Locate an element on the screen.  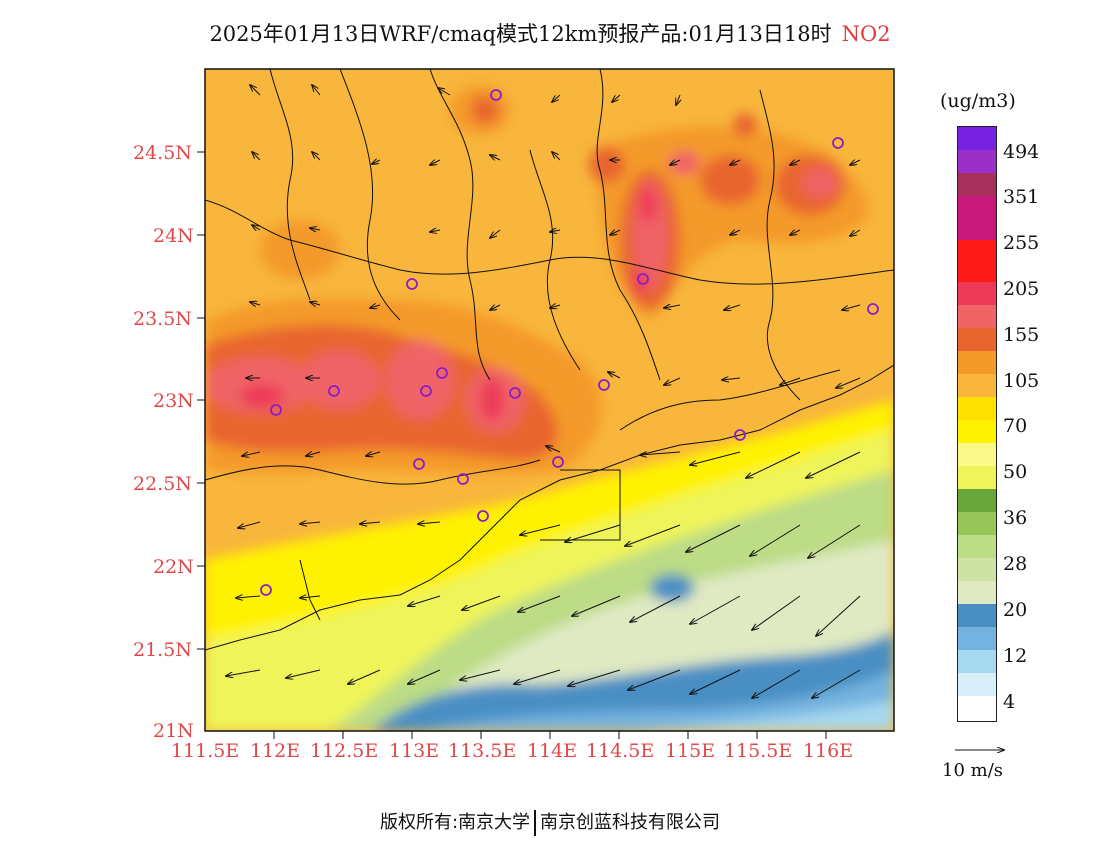
legend-label: 36 is located at coordinates (1015, 518).